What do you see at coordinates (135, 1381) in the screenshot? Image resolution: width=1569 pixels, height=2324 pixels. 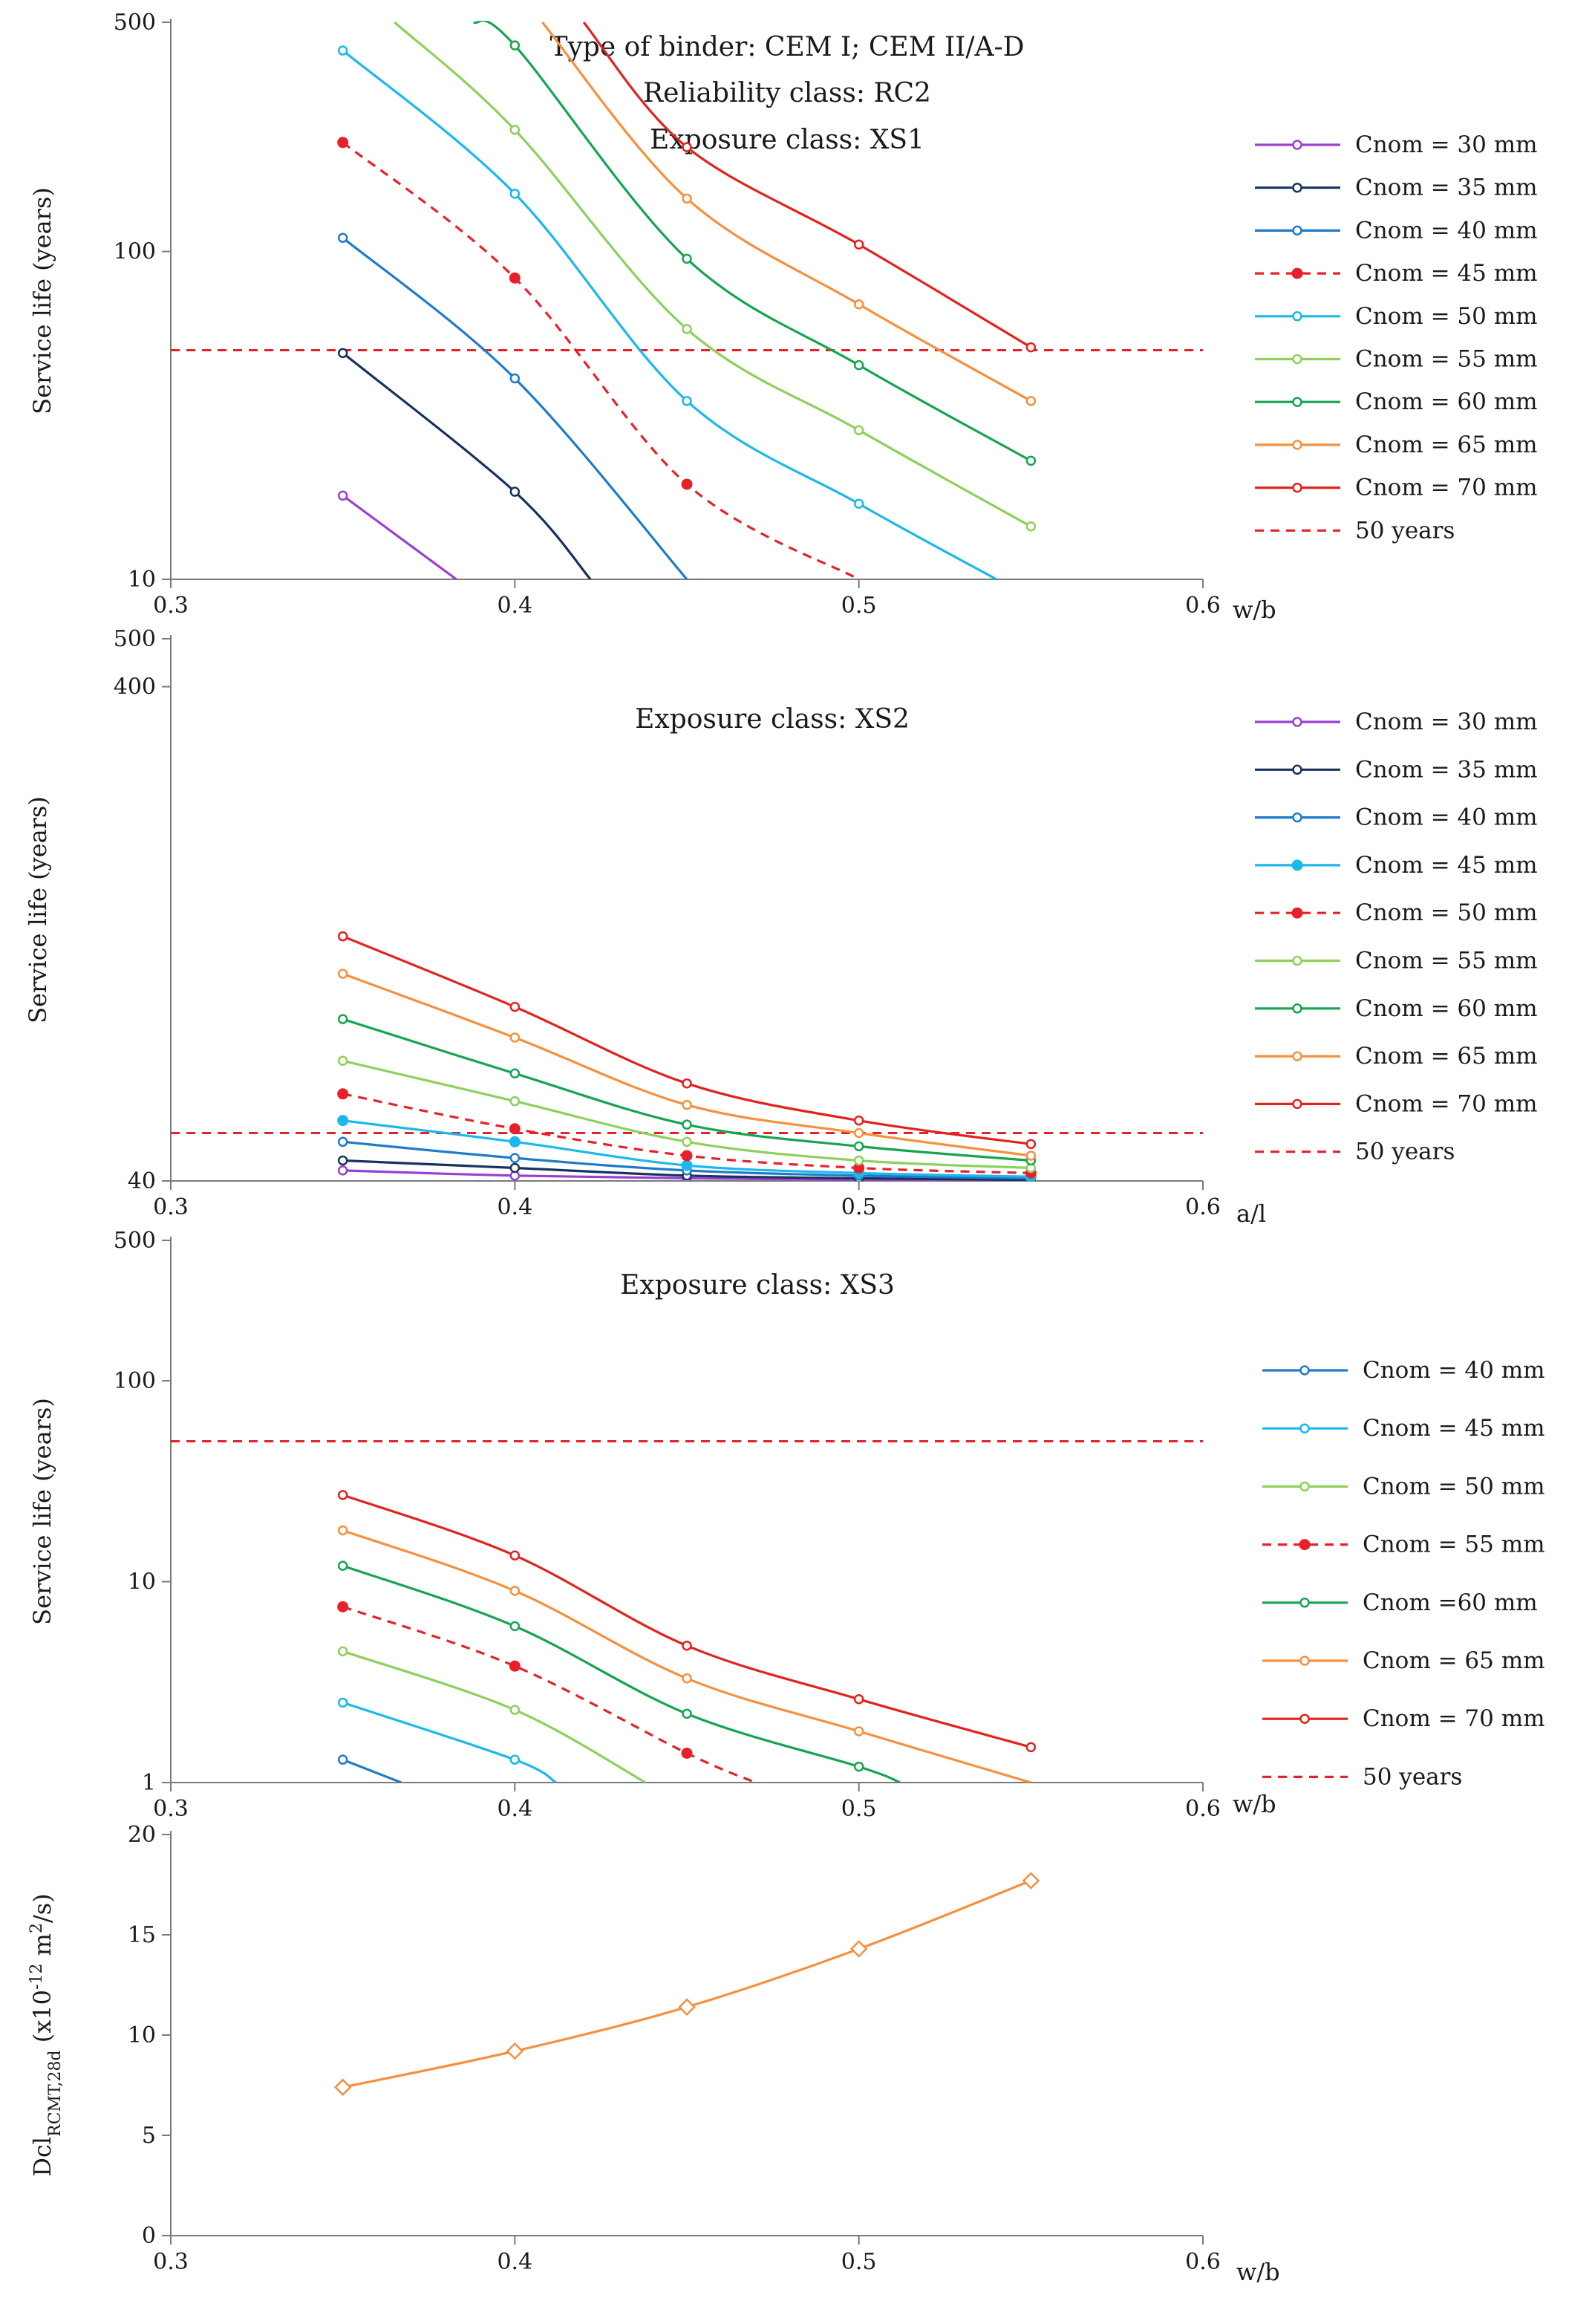 I see `y-tick-label: 100` at bounding box center [135, 1381].